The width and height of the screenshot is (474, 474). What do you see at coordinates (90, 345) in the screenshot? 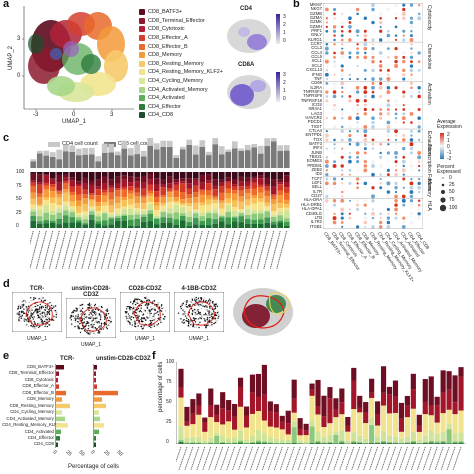
I see `condition-umap-x-label: UMAP_1` at bounding box center [90, 345].